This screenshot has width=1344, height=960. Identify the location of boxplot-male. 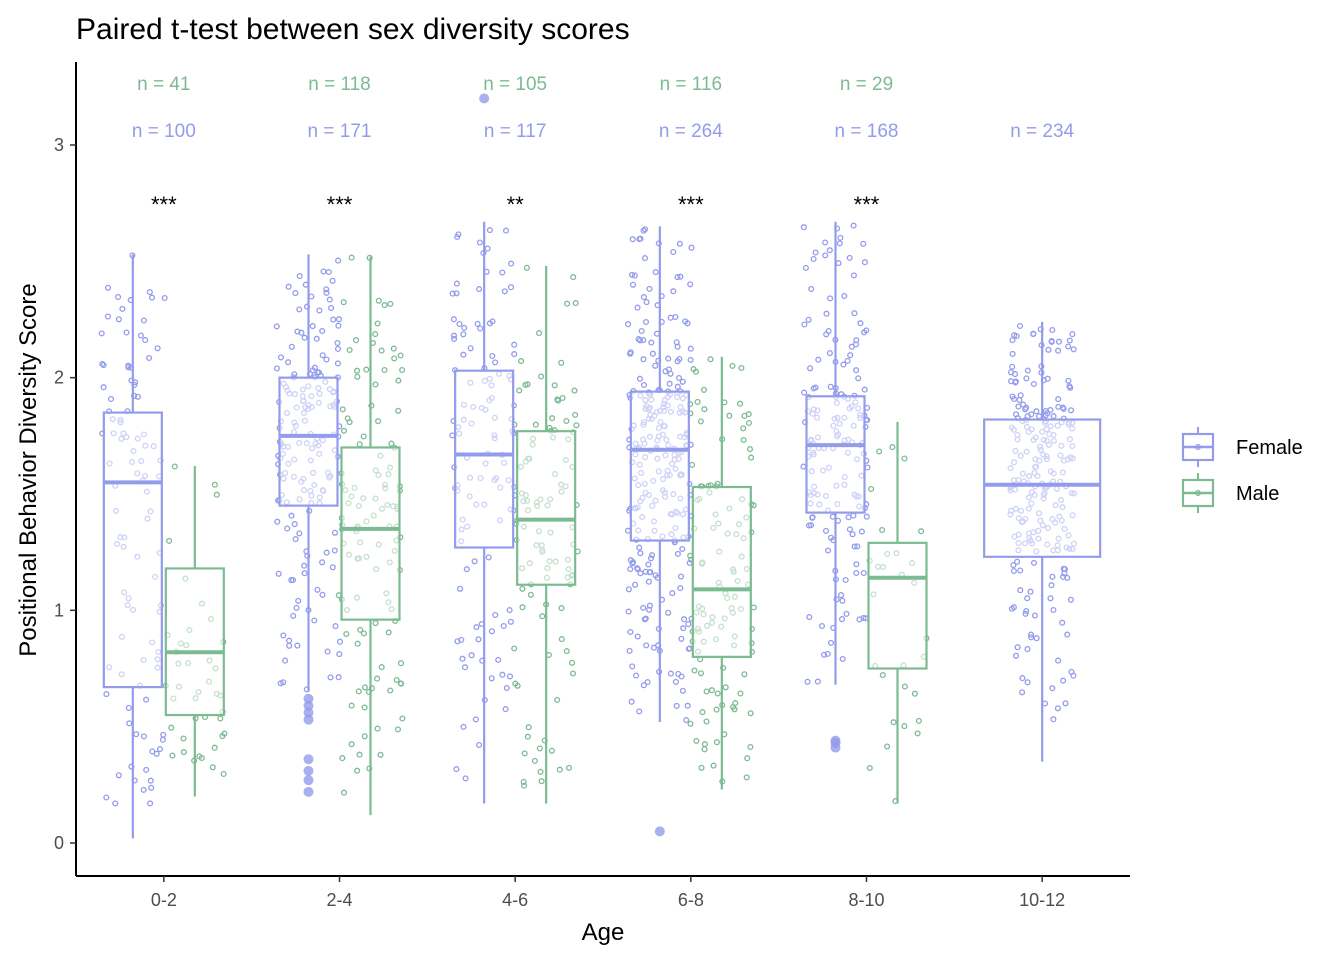
(897, 612).